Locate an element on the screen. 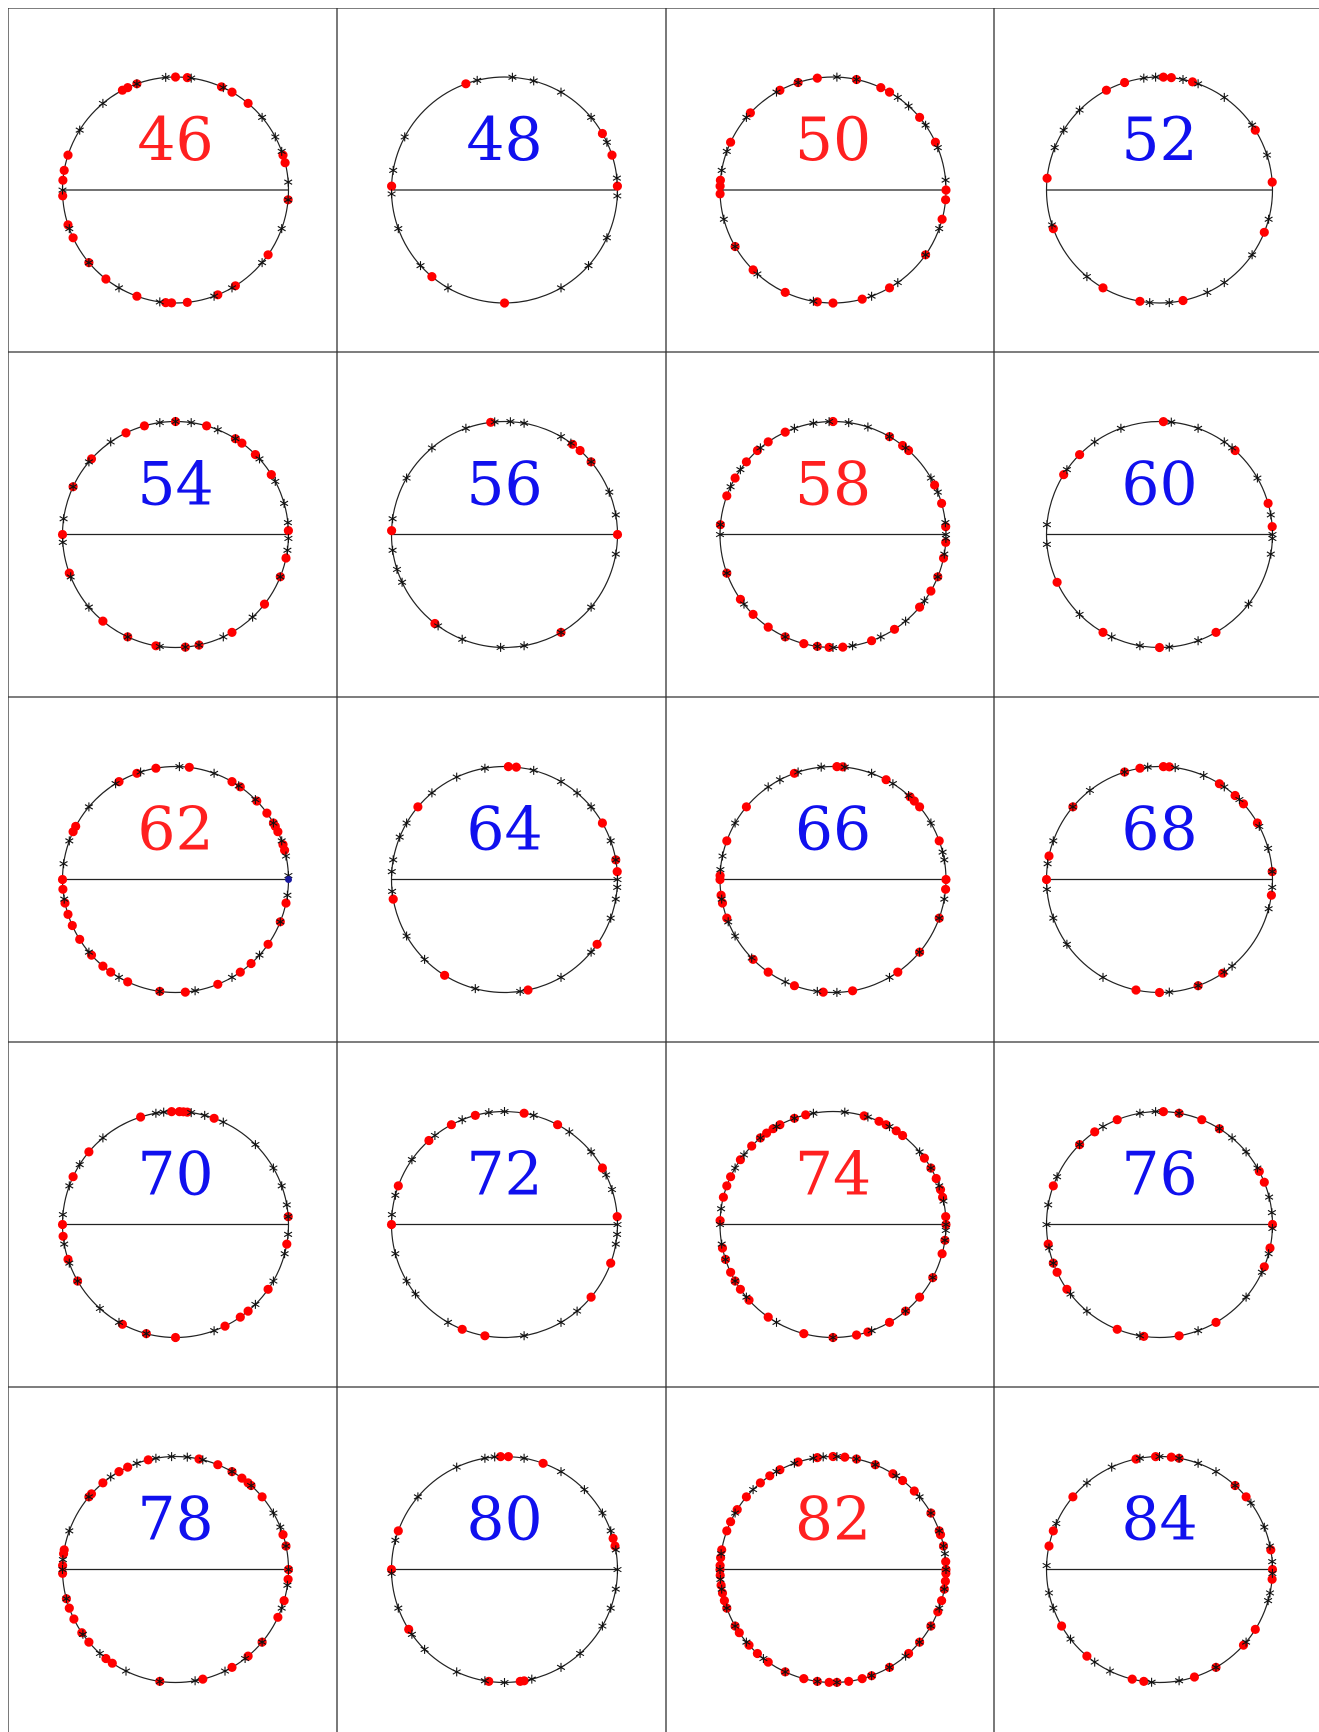 The height and width of the screenshot is (1732, 1319). panel-label: 76 is located at coordinates (1159, 1175).